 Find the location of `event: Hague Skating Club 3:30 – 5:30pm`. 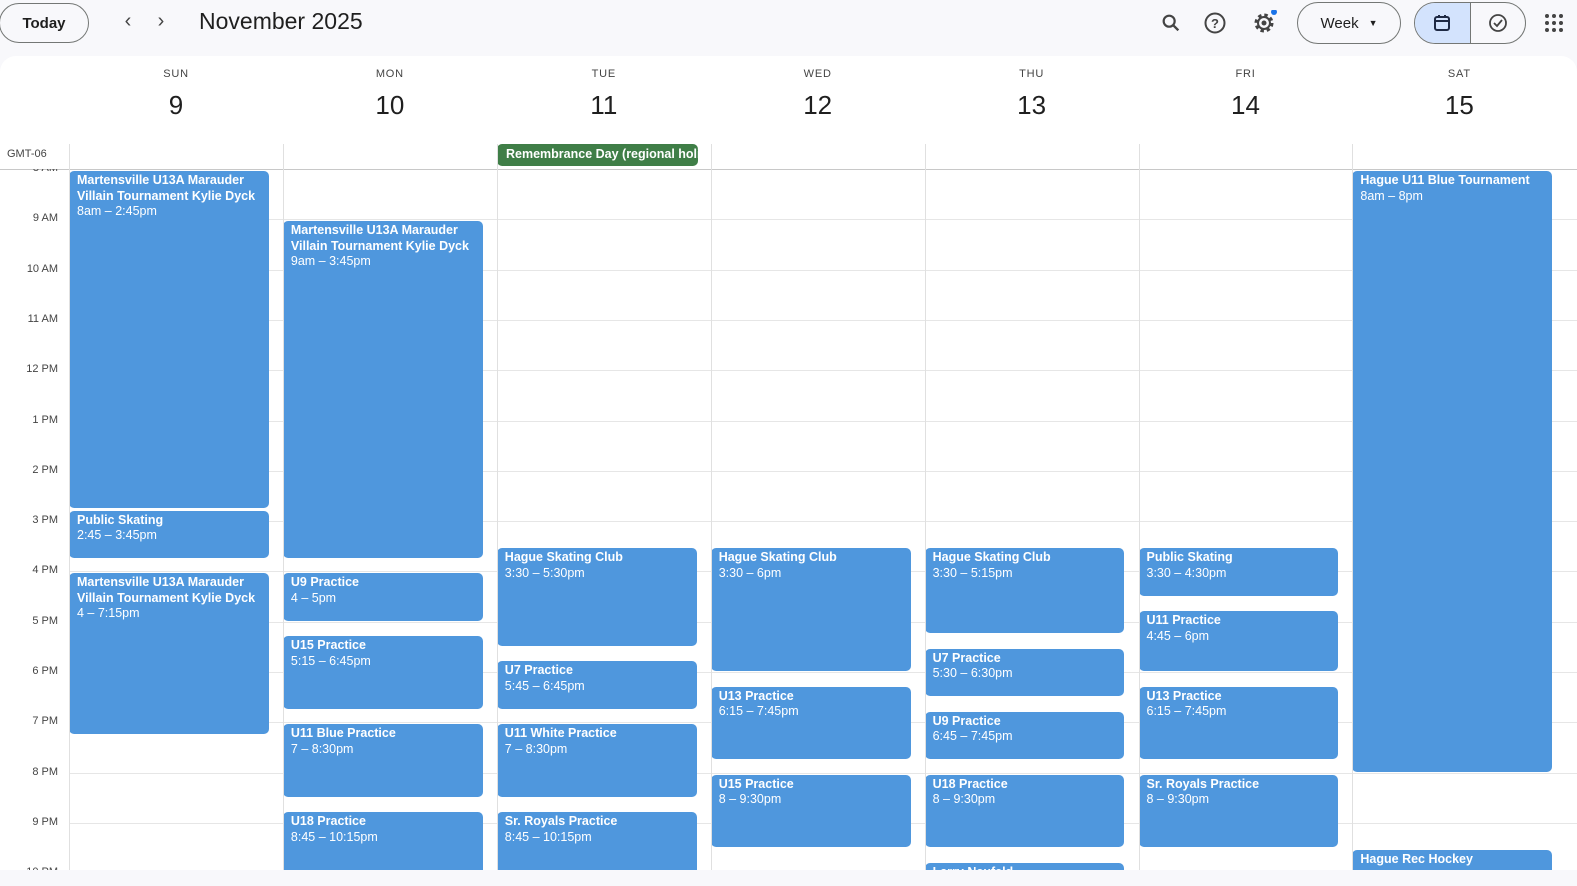

event: Hague Skating Club 3:30 – 5:30pm is located at coordinates (596, 597).